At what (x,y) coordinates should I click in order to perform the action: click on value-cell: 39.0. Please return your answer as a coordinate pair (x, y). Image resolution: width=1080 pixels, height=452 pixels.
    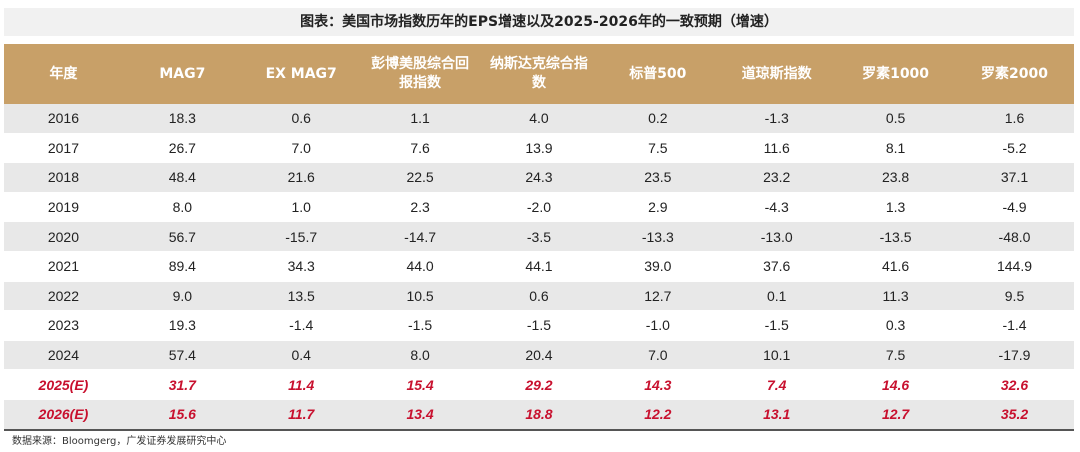
    Looking at the image, I should click on (658, 266).